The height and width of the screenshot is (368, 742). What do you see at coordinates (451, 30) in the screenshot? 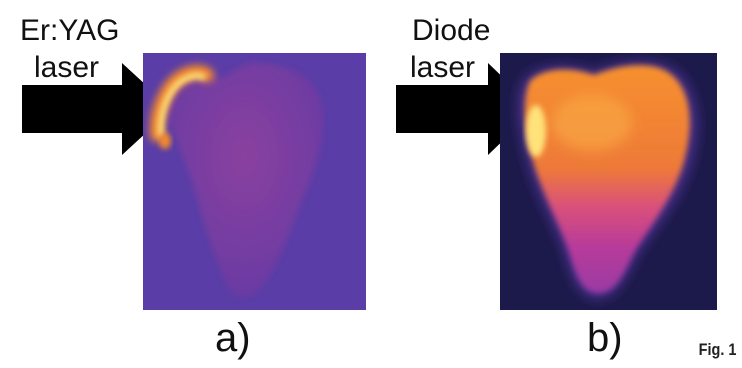
I see `label-diode-line1: Diode` at bounding box center [451, 30].